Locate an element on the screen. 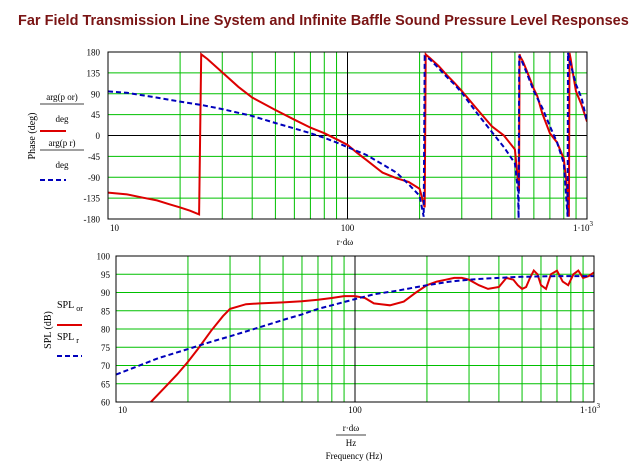  spl-y-axis-label: SPL (dB) is located at coordinates (48, 330).